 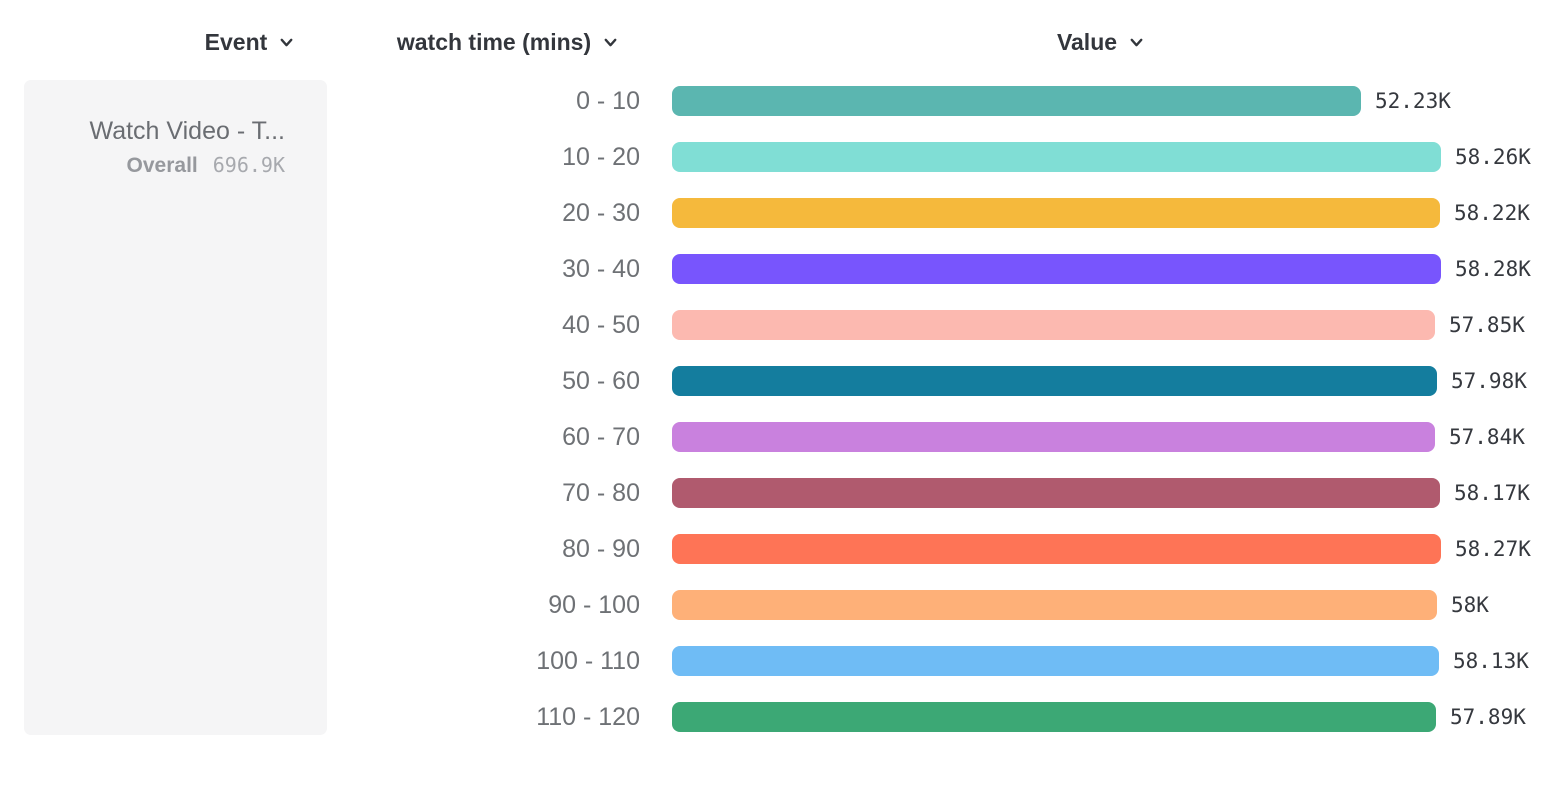 I want to click on value-label: 58.26K, so click(x=1493, y=157).